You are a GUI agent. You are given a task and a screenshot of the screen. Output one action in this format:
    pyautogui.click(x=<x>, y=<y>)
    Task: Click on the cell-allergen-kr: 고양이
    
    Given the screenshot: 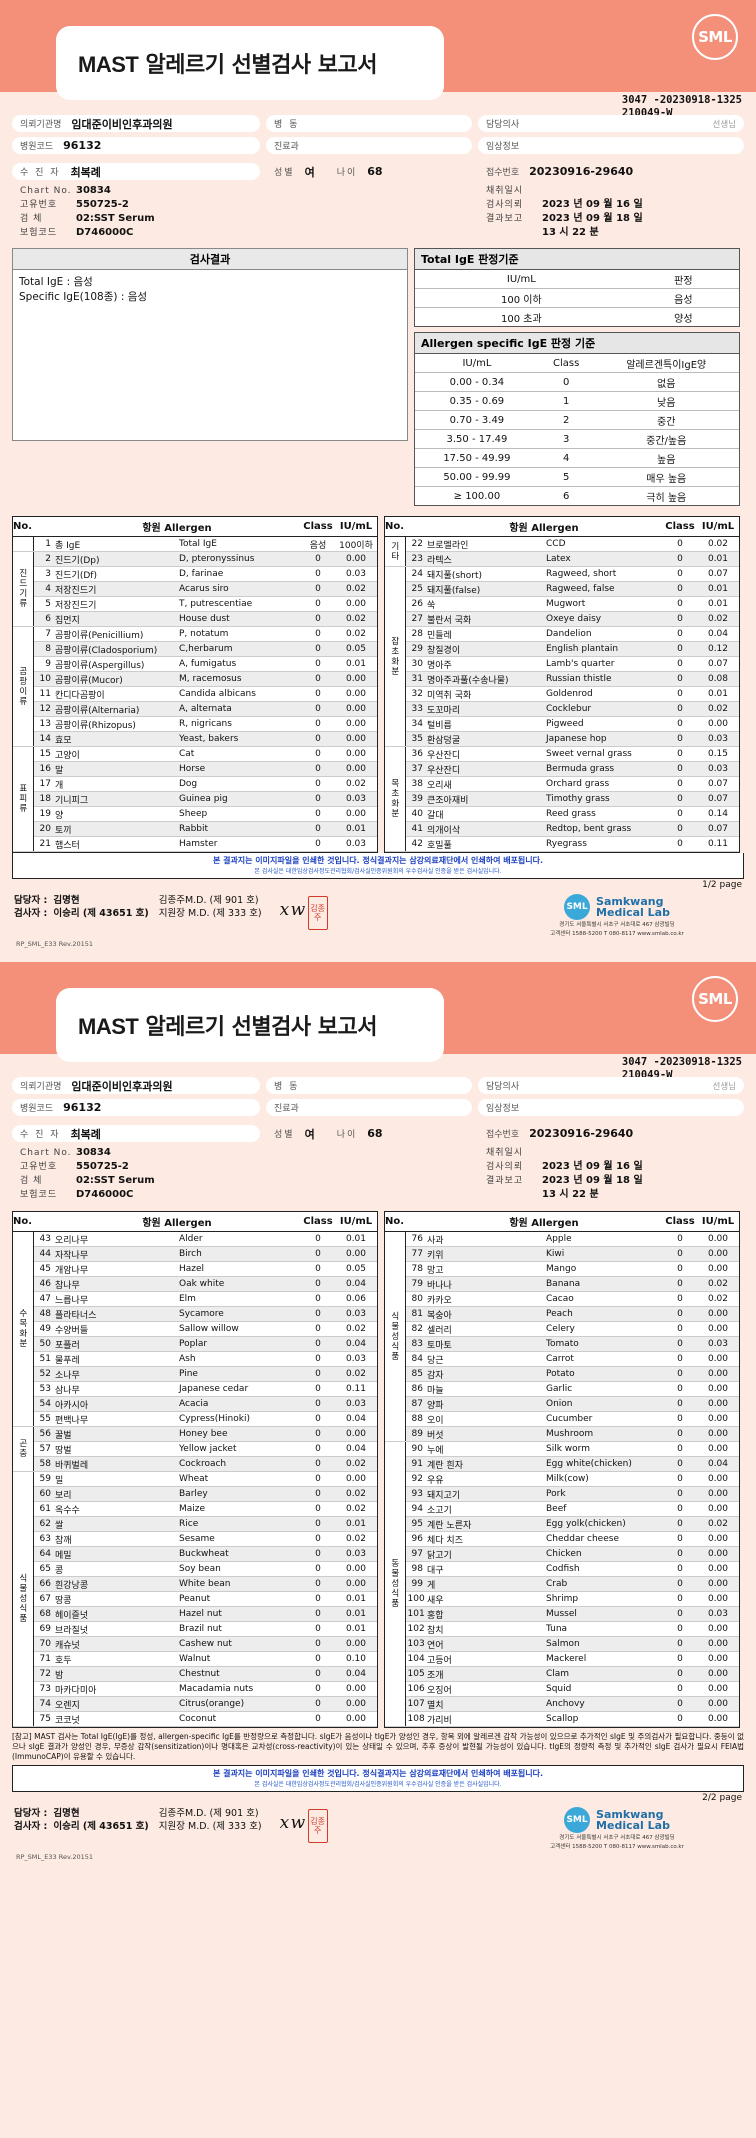 What is the action you would take?
    pyautogui.click(x=115, y=754)
    